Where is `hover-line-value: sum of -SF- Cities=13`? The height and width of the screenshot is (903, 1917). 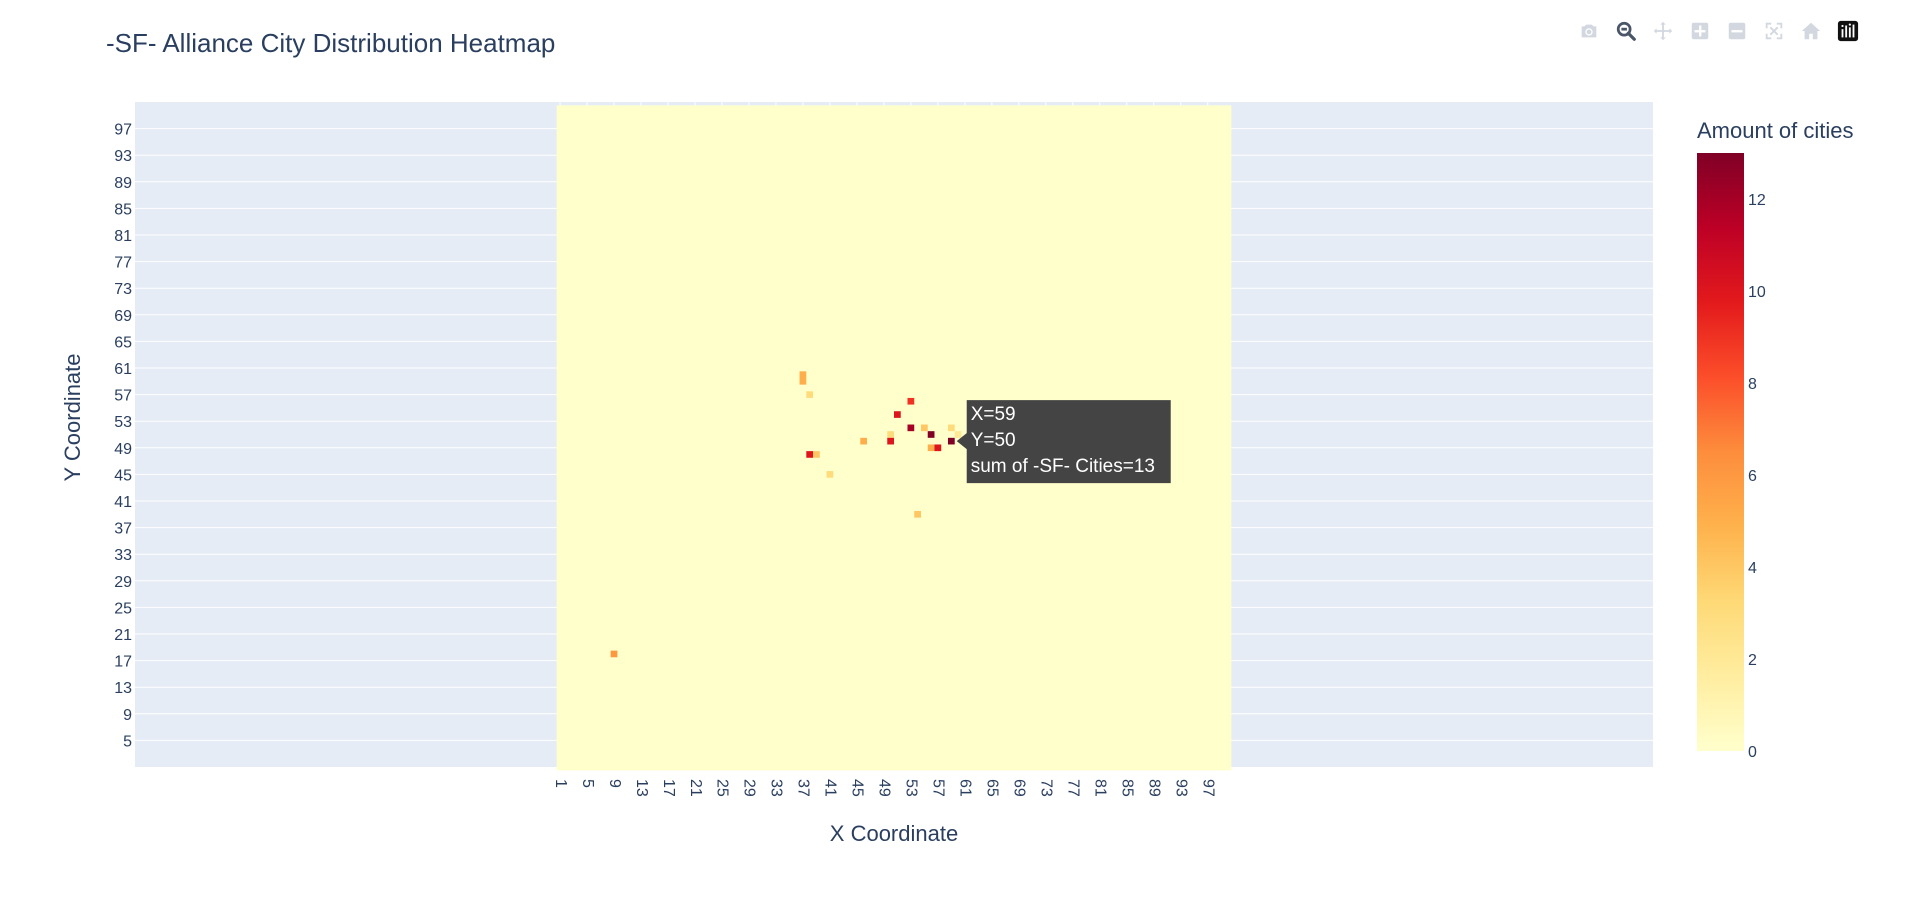 hover-line-value: sum of -SF- Cities=13 is located at coordinates (1063, 466).